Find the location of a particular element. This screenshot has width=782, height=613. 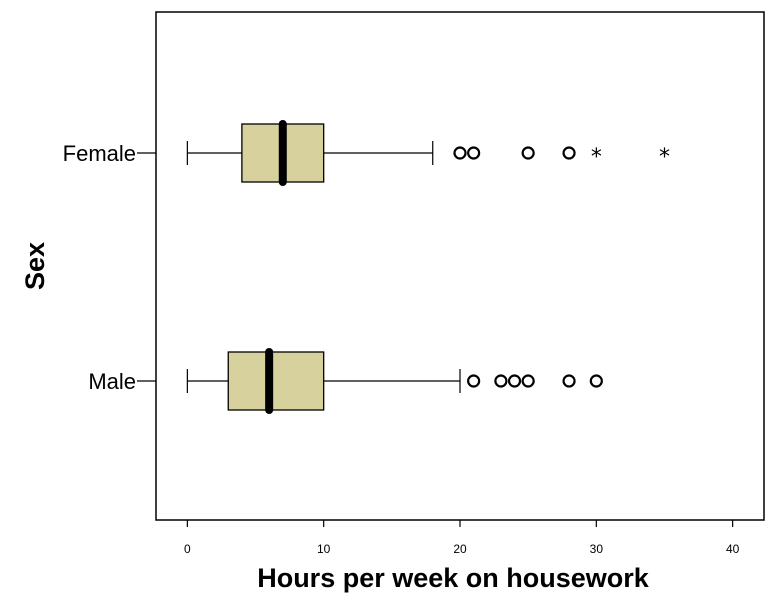

x-axis: 0 10 20 30 40 is located at coordinates (462, 538).